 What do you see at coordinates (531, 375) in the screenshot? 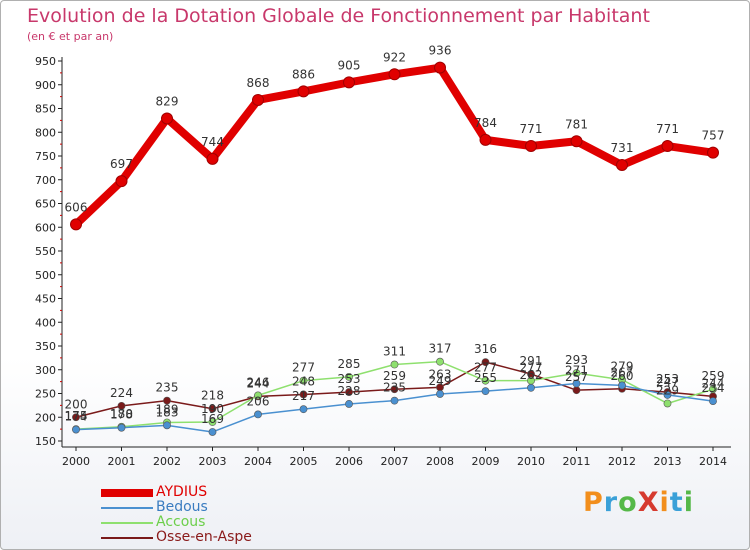
I see `data-label: 262` at bounding box center [531, 375].